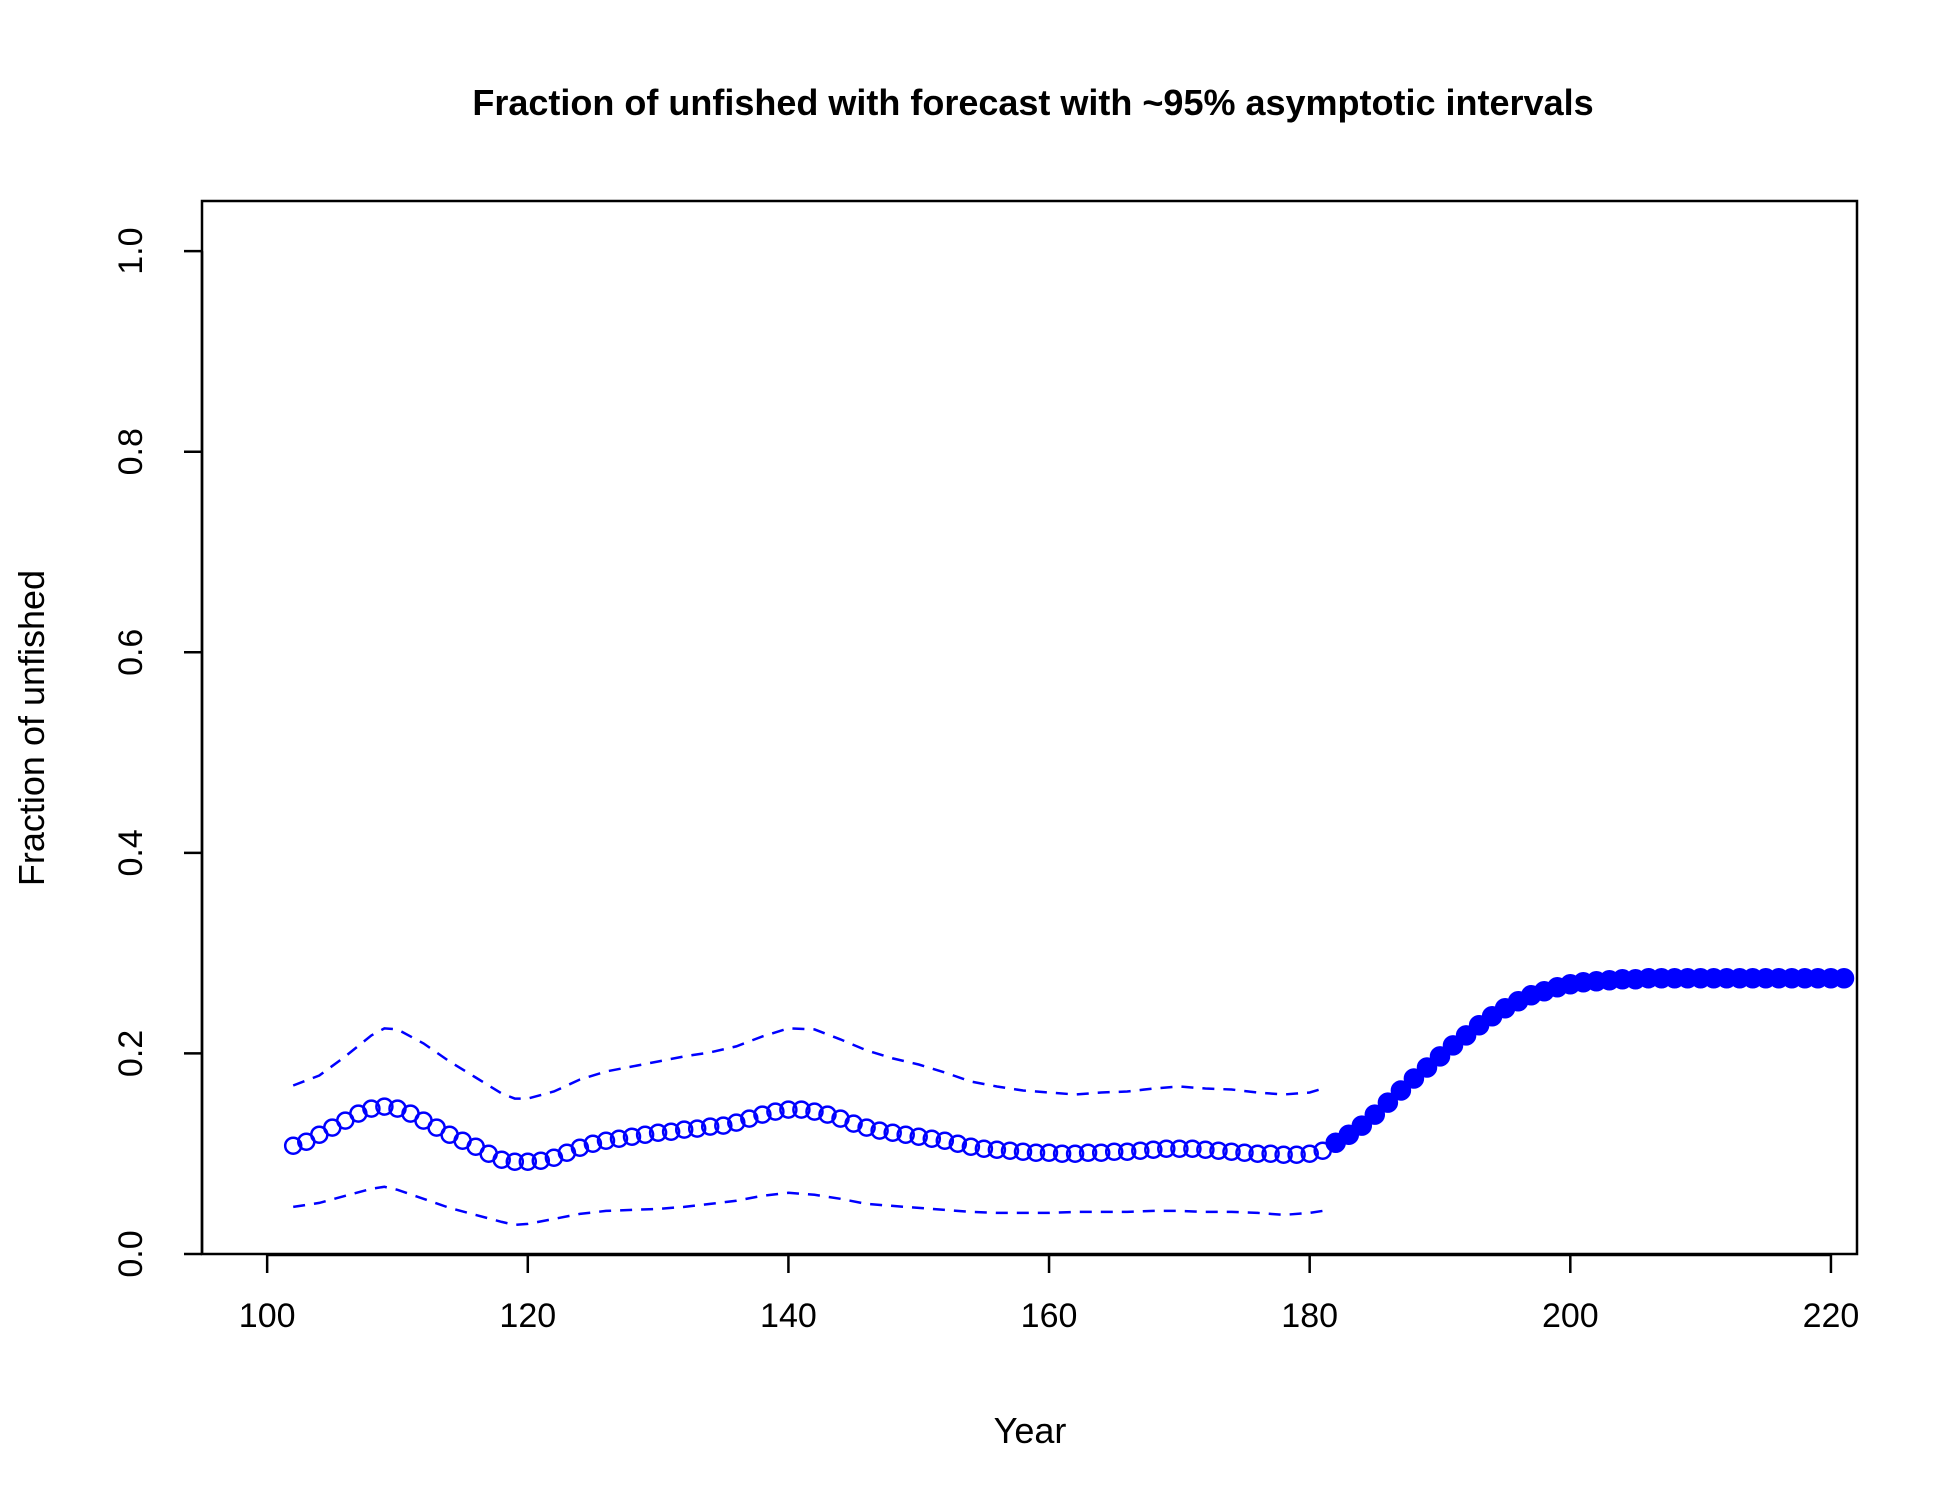 Image resolution: width=1950 pixels, height=1500 pixels. Describe the element at coordinates (1049, 1294) in the screenshot. I see `x-axis: 100 120 140 160 180 200 220` at that location.